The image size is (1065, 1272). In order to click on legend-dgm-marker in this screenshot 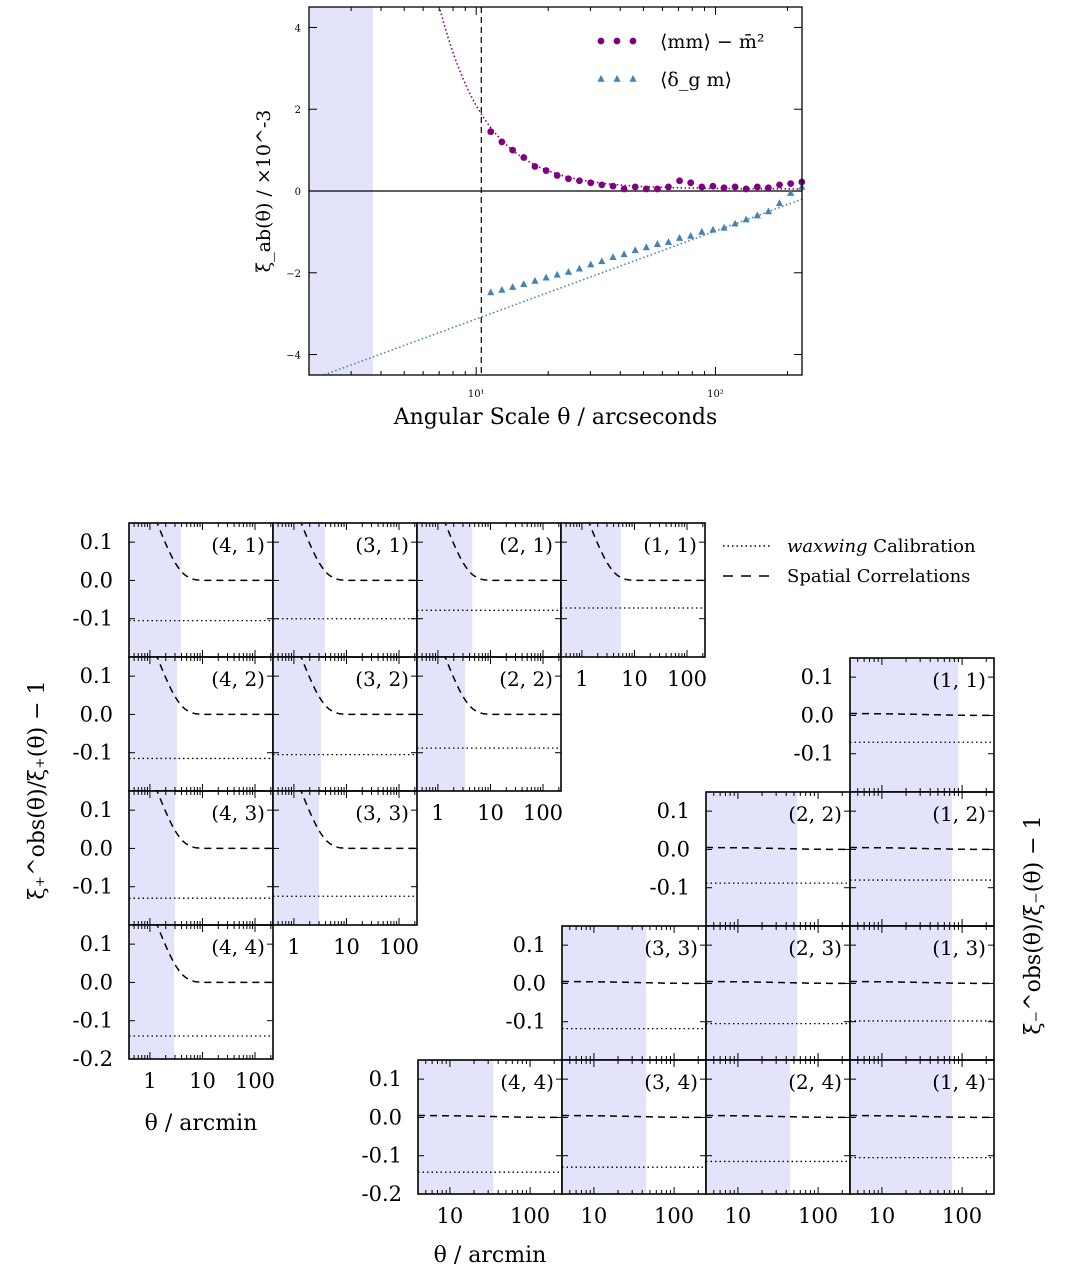, I will do `click(601, 78)`.